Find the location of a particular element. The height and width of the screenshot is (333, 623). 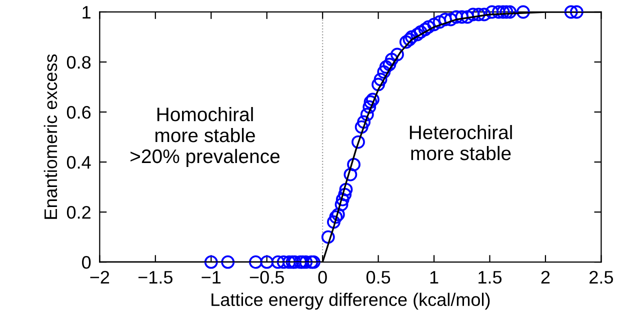

y-tick-label: 0.4 is located at coordinates (78, 162).